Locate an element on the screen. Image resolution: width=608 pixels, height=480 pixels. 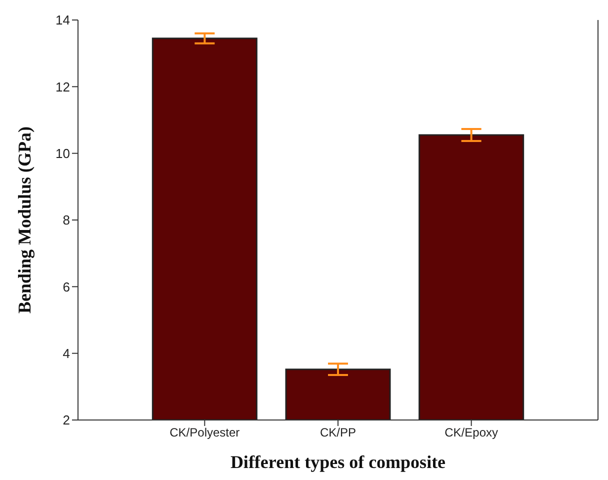
x-tick-label: CK/PP is located at coordinates (338, 433).